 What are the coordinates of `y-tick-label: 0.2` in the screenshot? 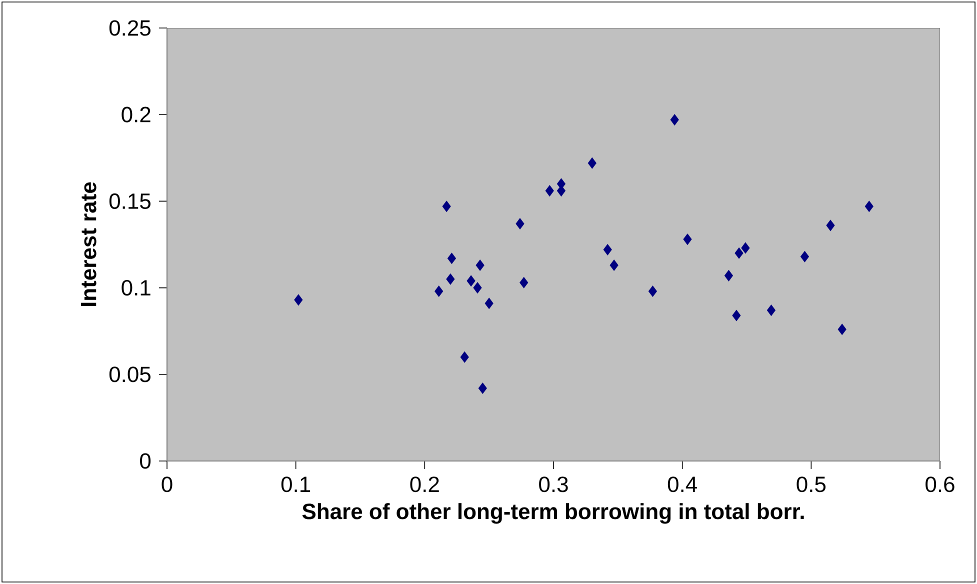 It's located at (136, 114).